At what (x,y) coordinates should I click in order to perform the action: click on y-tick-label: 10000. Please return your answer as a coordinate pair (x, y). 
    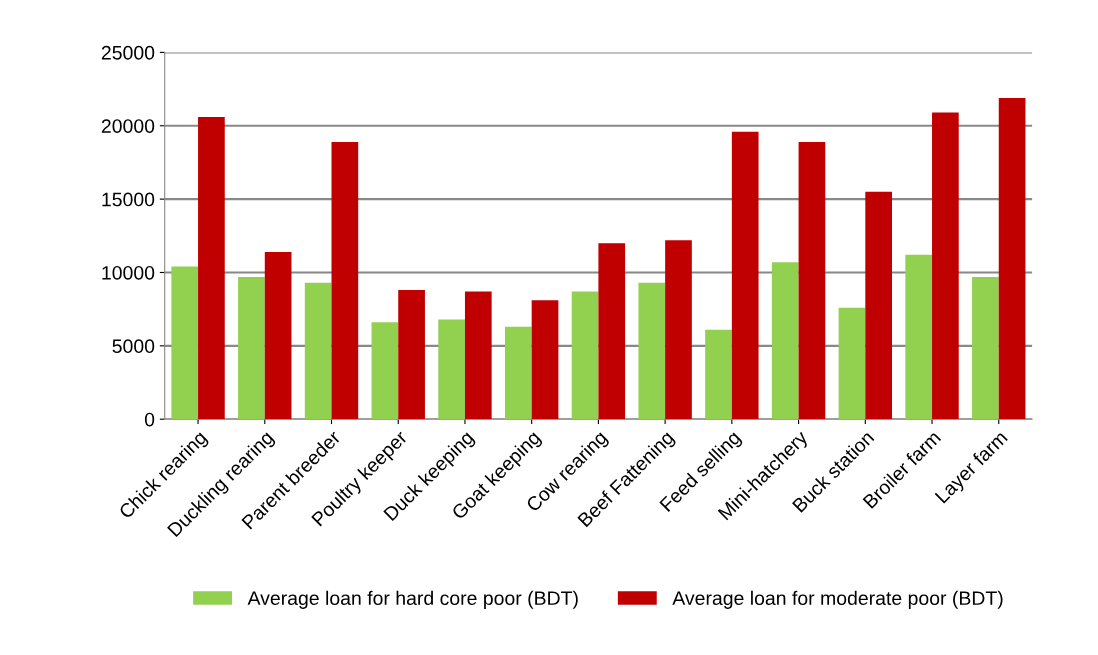
    Looking at the image, I should click on (128, 272).